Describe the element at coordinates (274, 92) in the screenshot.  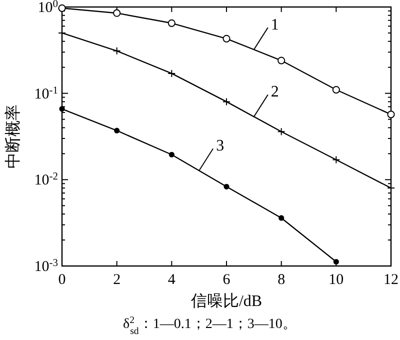
I see `series-label: 2` at that location.